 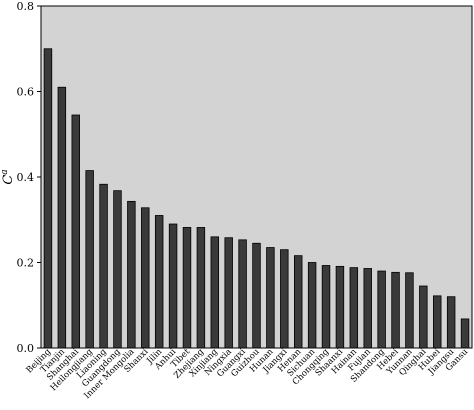 I want to click on bar-liaoning, so click(x=103, y=266).